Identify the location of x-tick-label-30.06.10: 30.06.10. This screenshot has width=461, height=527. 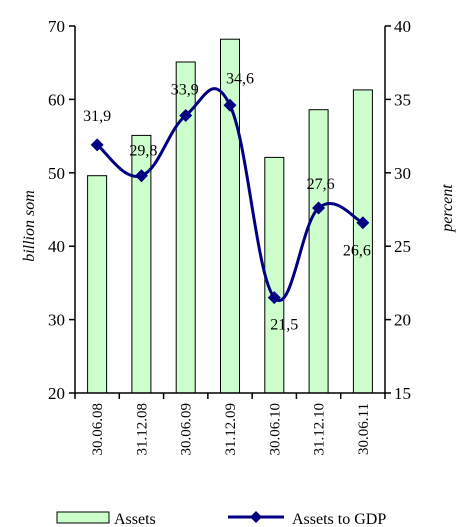
(275, 429).